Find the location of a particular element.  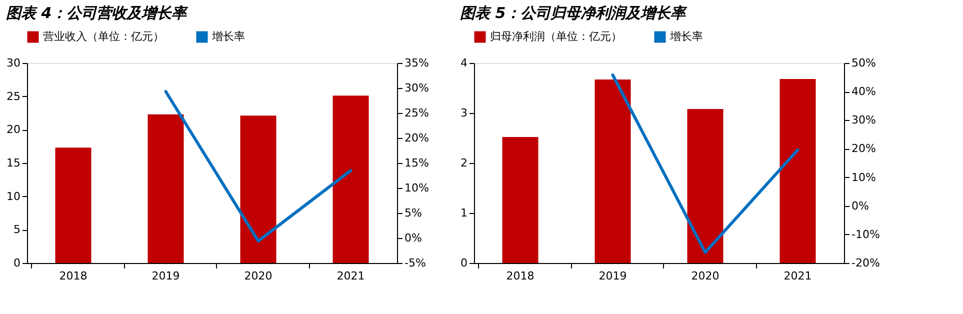

legend-label: 营业收入（单位：亿元） is located at coordinates (103, 36).